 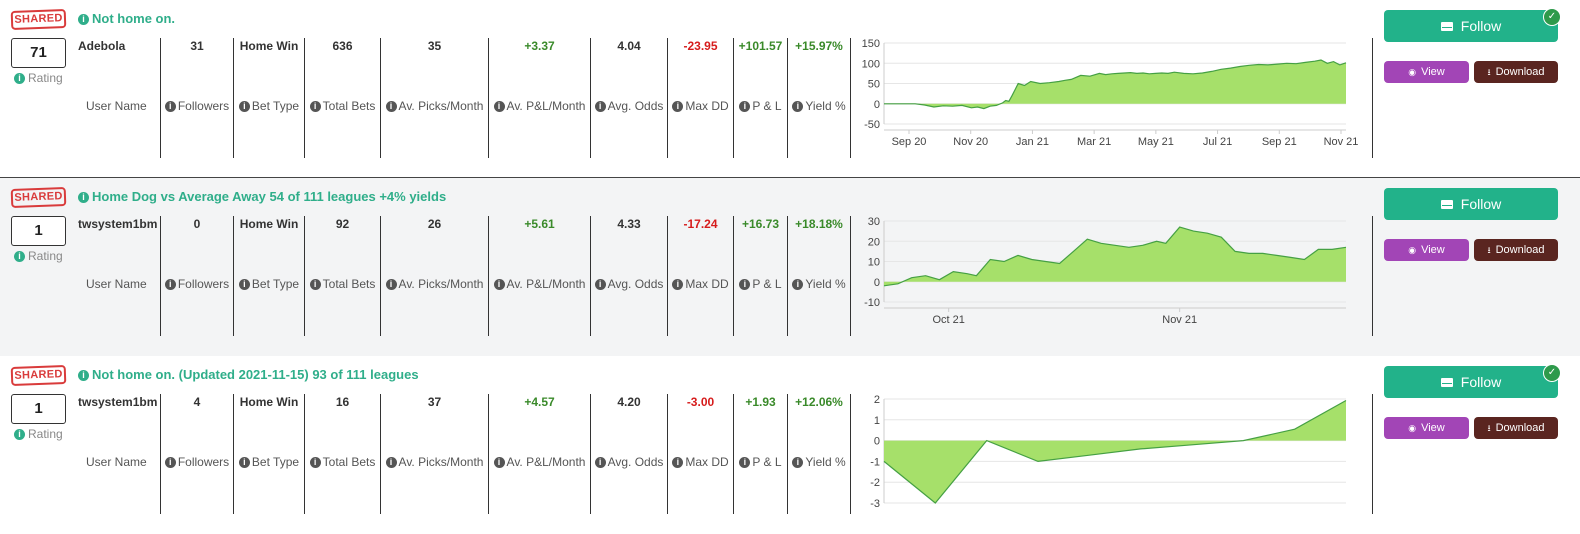 I want to click on pl-value: +101.57, so click(x=760, y=46).